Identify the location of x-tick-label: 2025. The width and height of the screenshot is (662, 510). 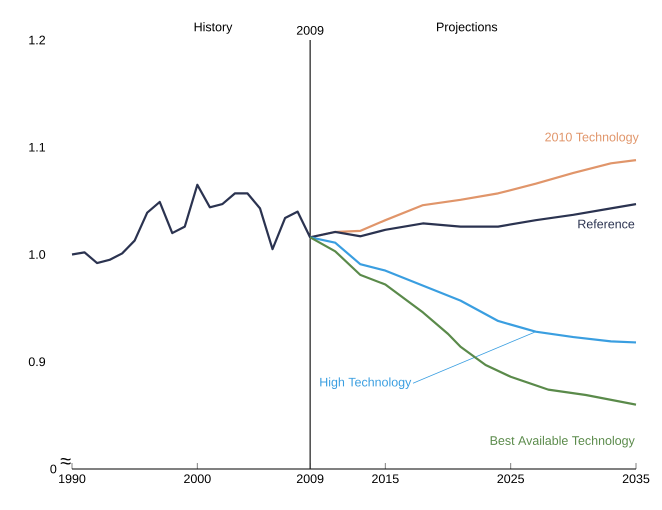
(510, 479).